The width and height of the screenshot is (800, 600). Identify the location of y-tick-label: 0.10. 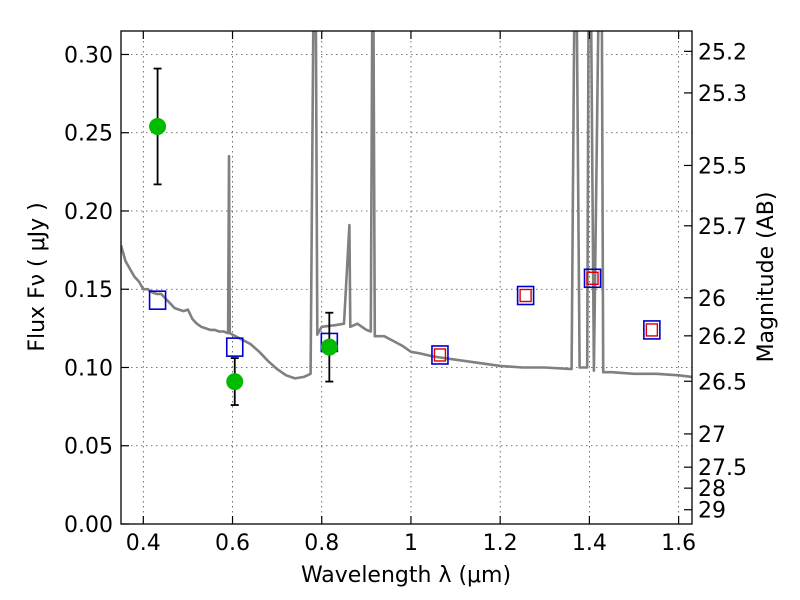
(88, 368).